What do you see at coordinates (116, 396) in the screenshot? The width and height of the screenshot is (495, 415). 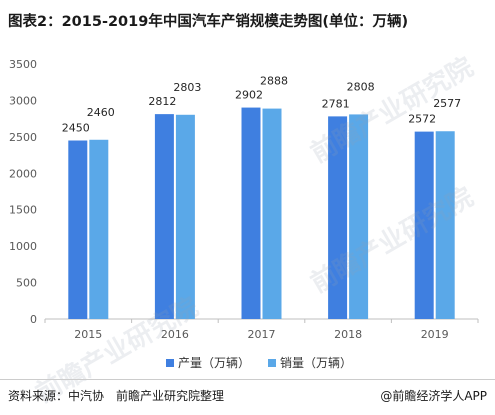 I see `source-note: 资料来源：中汽协 前瞻产业研究院整理` at bounding box center [116, 396].